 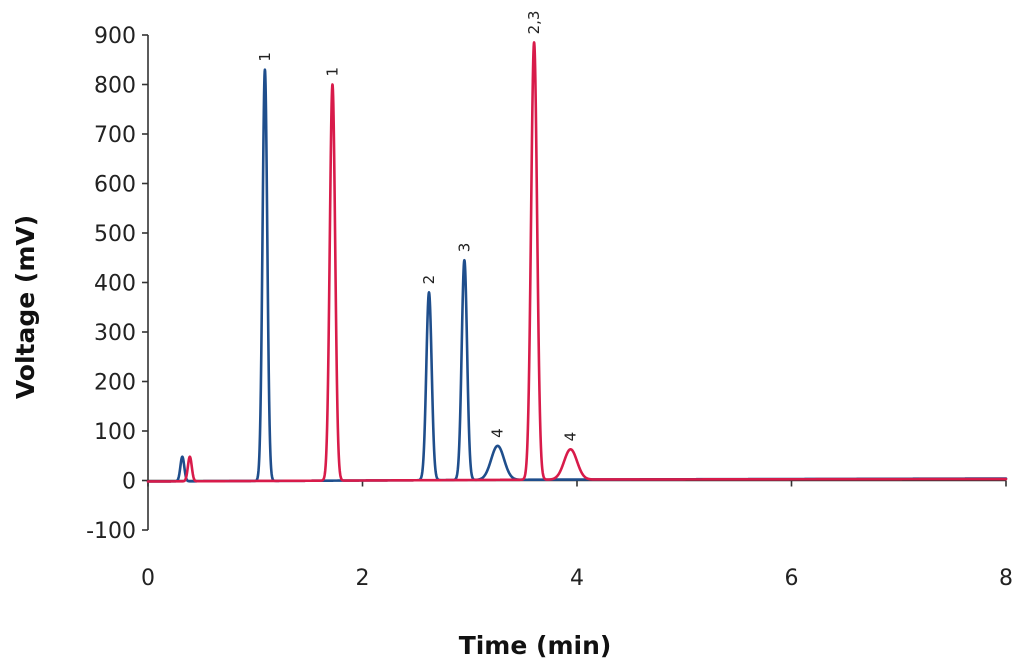 I want to click on peak-label: 2,3, so click(x=534, y=23).